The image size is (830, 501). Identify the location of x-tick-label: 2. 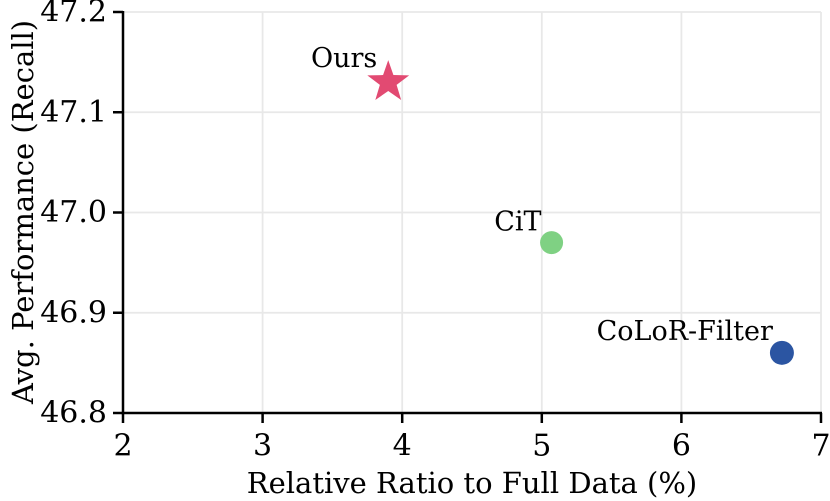
(122, 446).